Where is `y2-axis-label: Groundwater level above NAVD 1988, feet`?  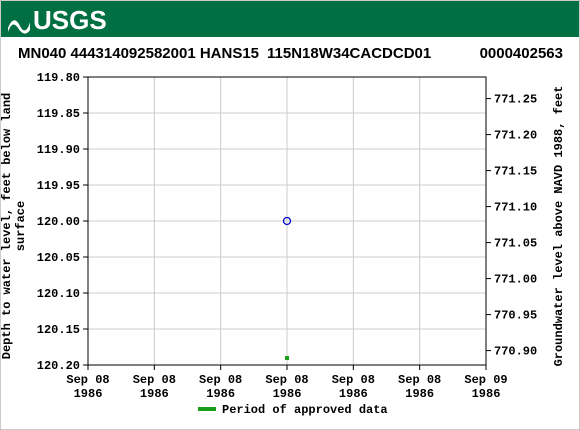
y2-axis-label: Groundwater level above NAVD 1988, feet is located at coordinates (559, 226).